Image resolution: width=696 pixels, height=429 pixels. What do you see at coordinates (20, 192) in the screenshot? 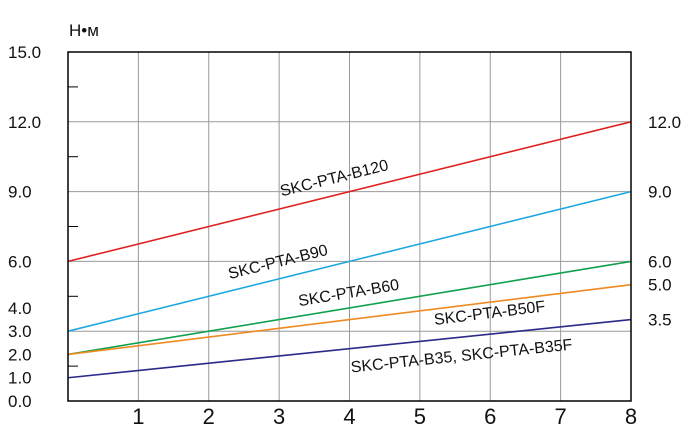
I see `y-tick-label-left: 9.0` at bounding box center [20, 192].